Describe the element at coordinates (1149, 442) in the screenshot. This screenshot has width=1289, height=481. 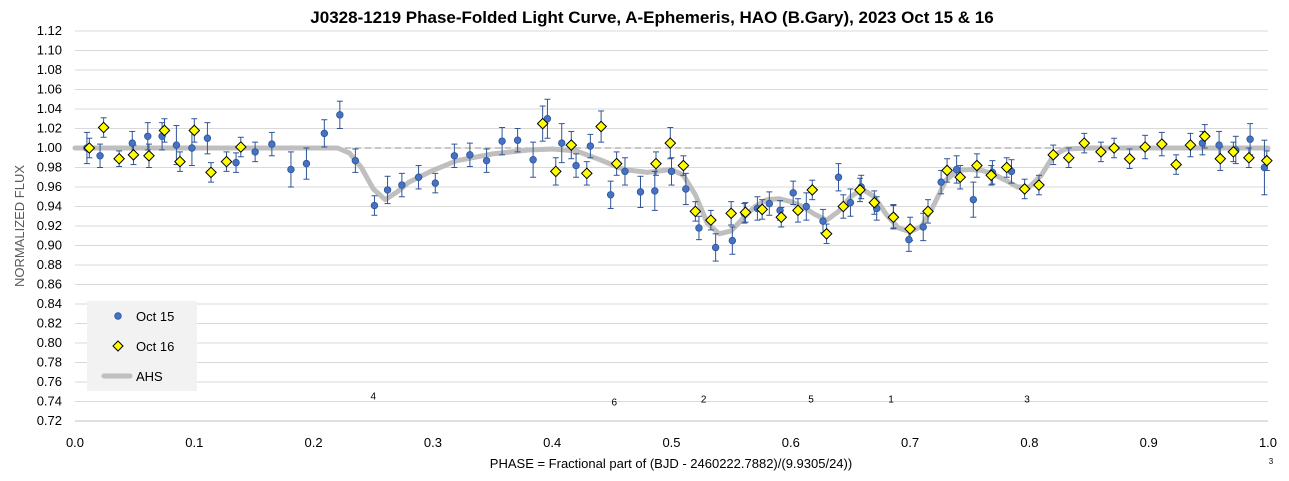
I see `x-tick-label: 0.9` at that location.